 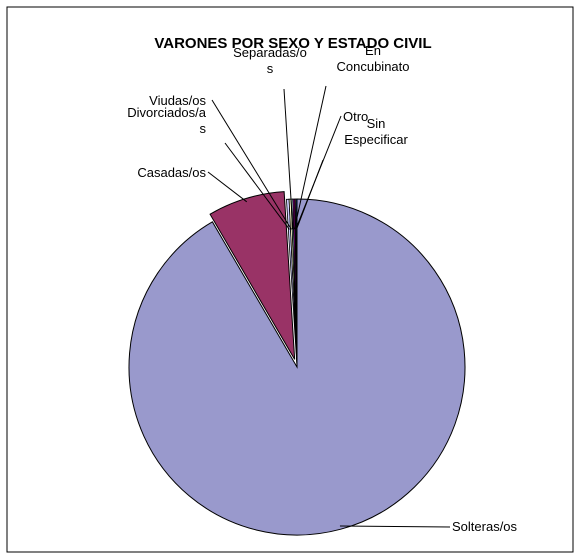 I want to click on slice-label: Casadas/os, so click(x=171, y=172).